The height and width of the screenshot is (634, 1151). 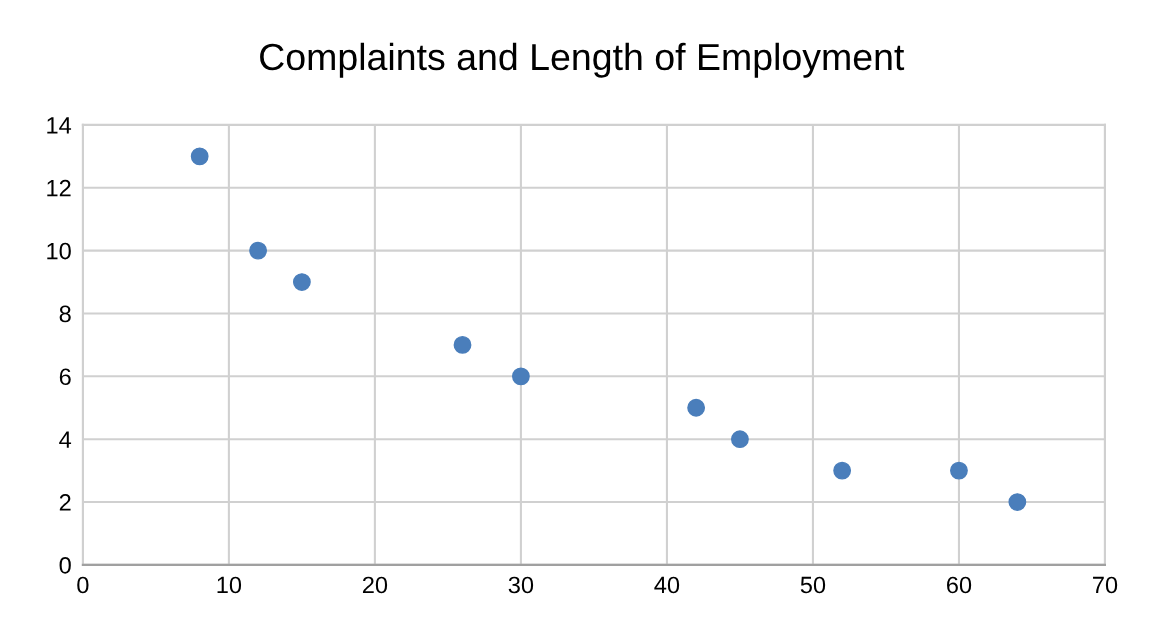 I want to click on x-tick-label: 50, so click(x=813, y=585).